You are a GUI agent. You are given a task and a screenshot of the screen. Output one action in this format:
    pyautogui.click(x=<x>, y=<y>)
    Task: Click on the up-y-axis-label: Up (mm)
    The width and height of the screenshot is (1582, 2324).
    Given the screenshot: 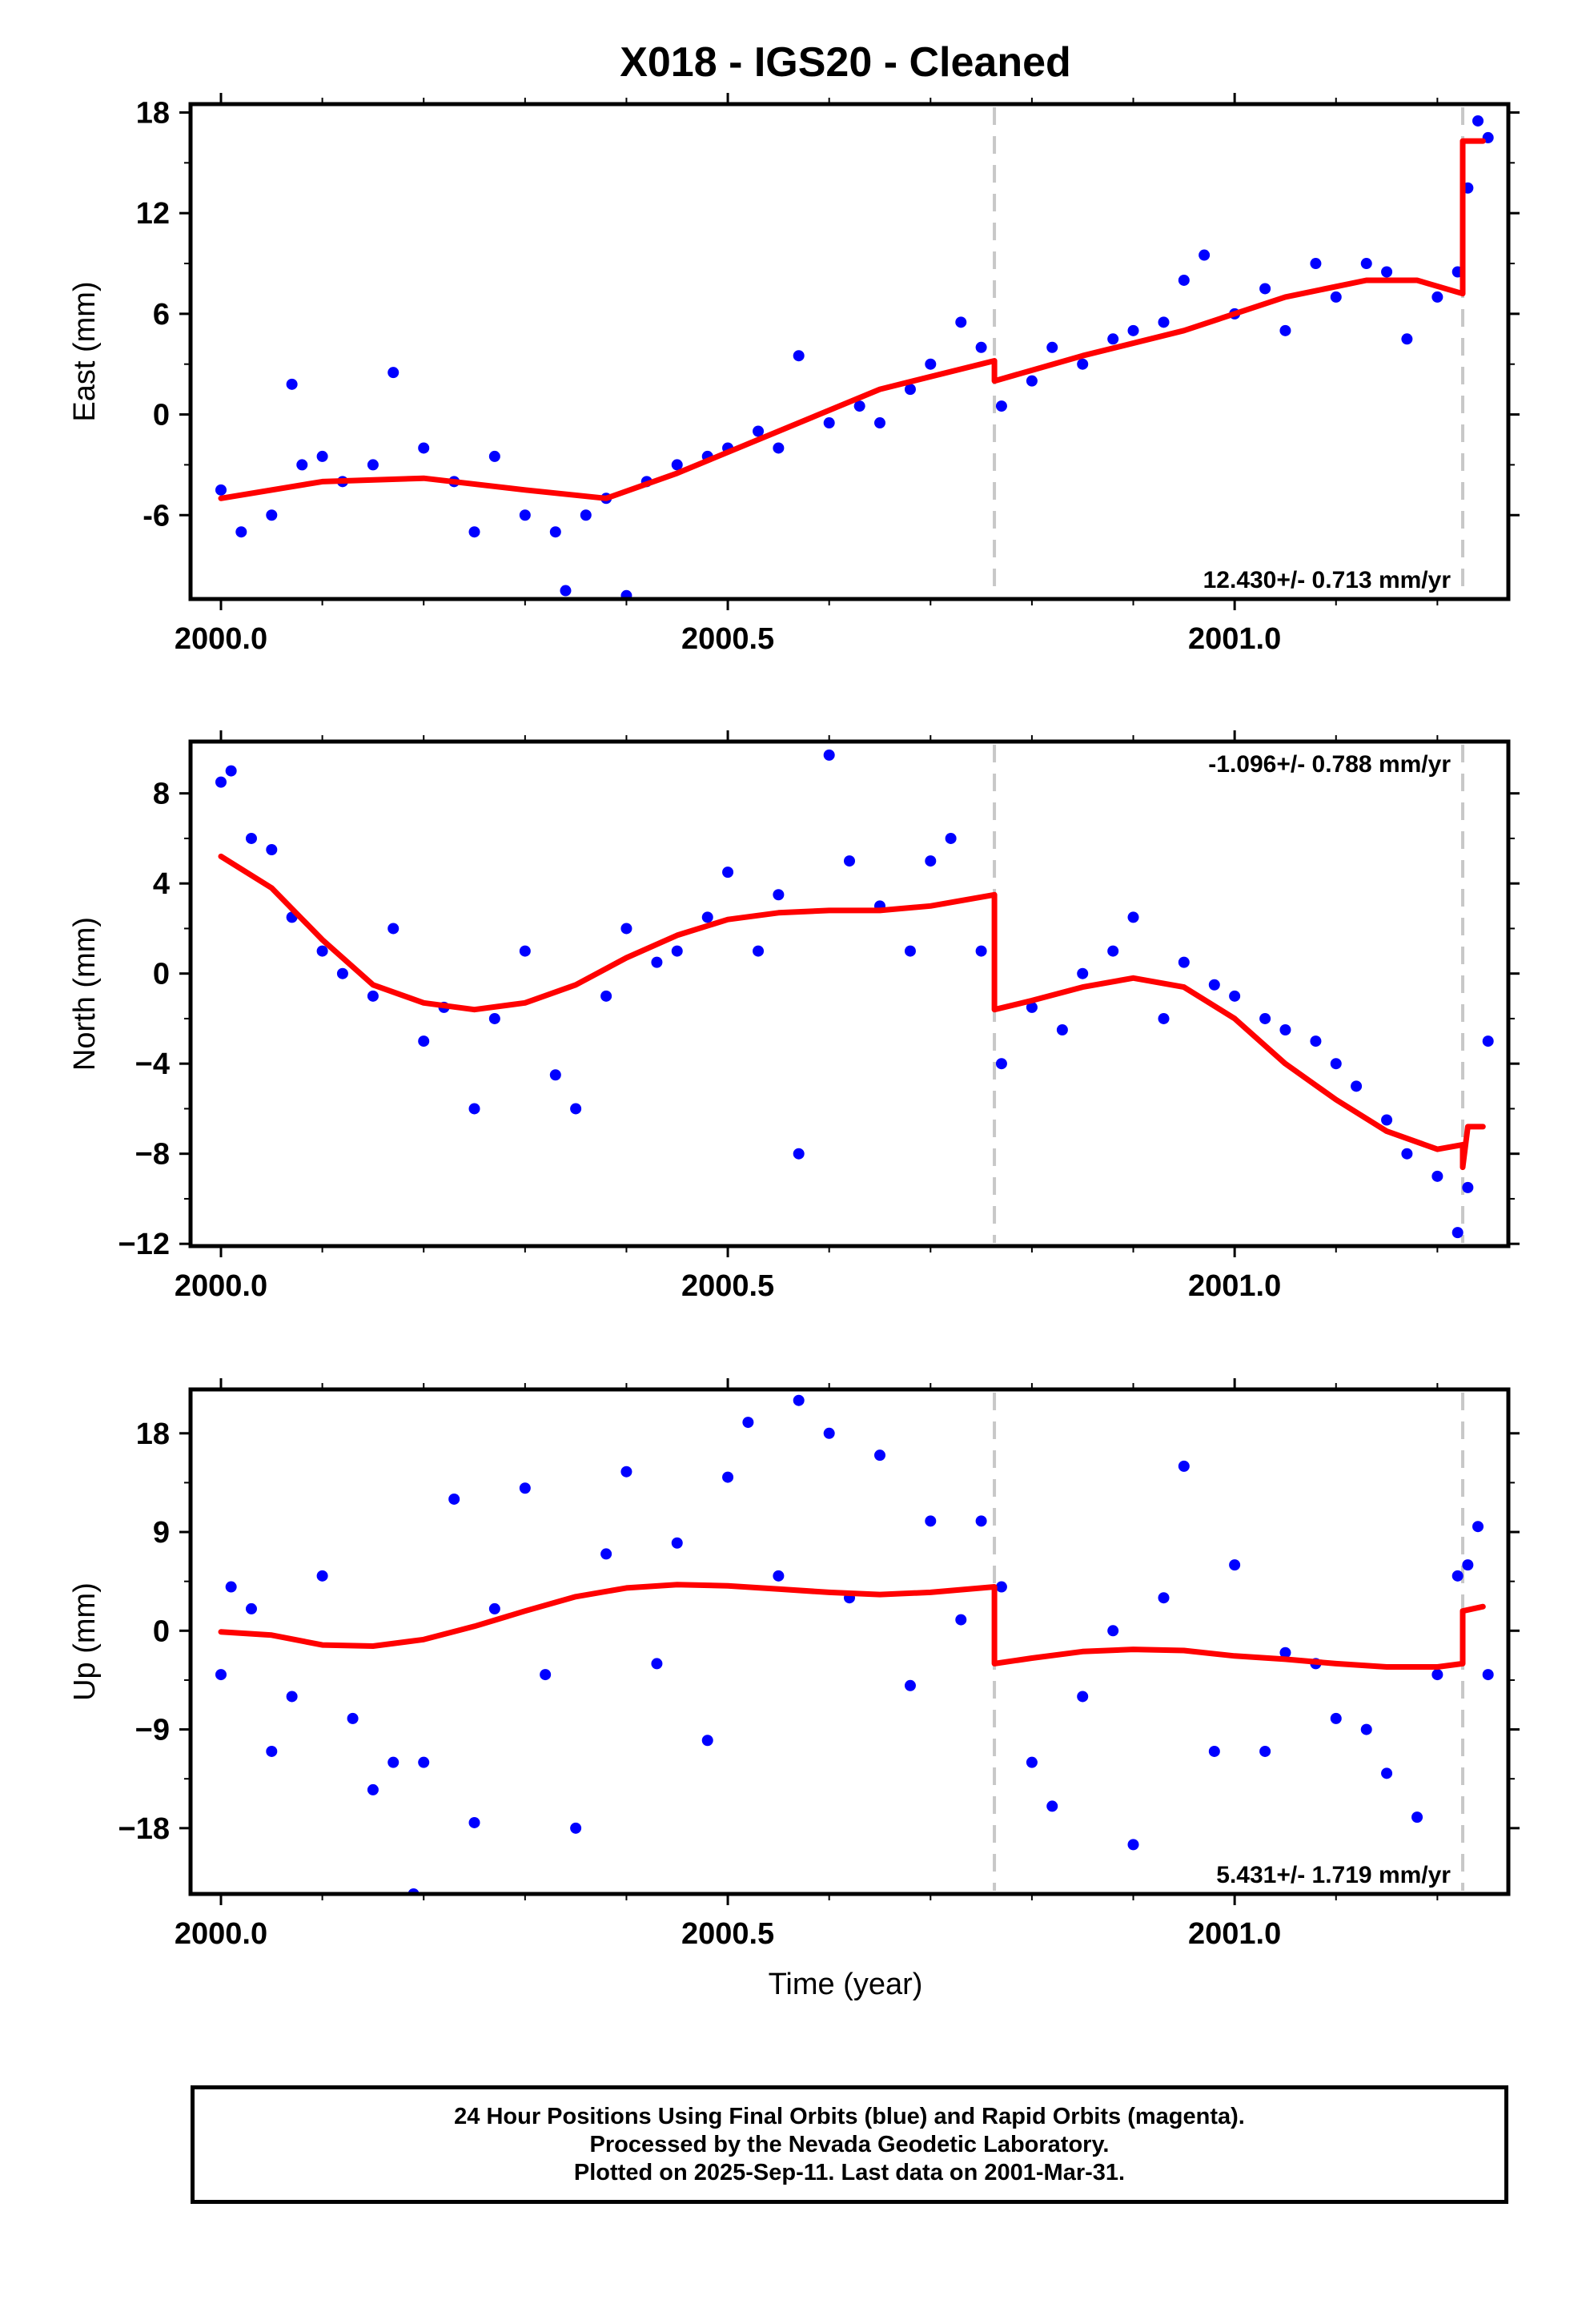 What is the action you would take?
    pyautogui.click(x=85, y=1642)
    